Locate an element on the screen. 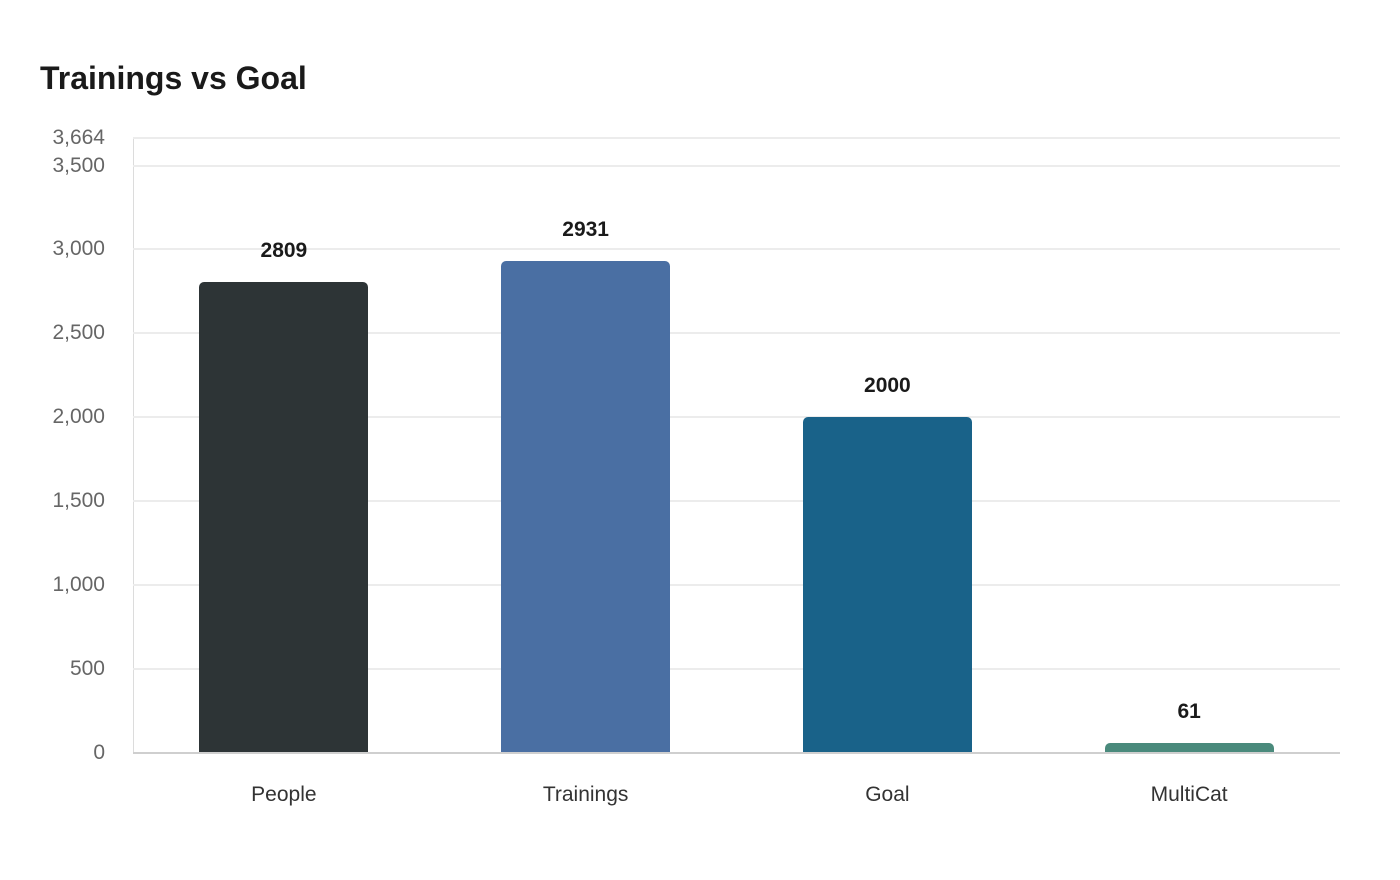 This screenshot has width=1400, height=880. y-tick-label: 0 is located at coordinates (99, 752).